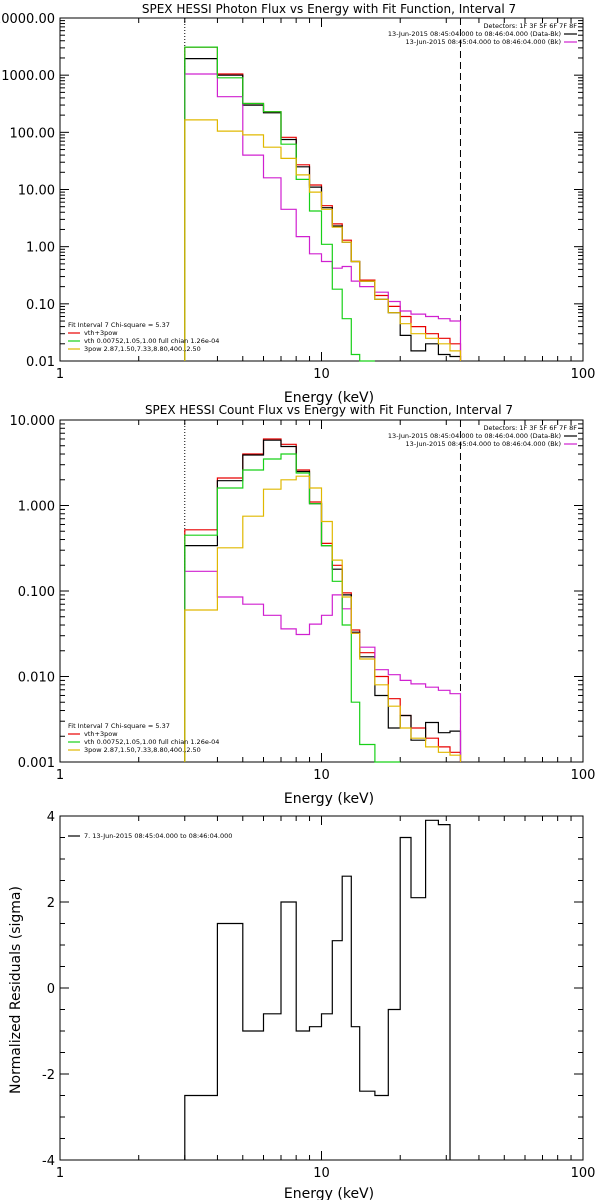 The height and width of the screenshot is (1200, 600). I want to click on y-tick-label: 1000.00, so click(28, 76).